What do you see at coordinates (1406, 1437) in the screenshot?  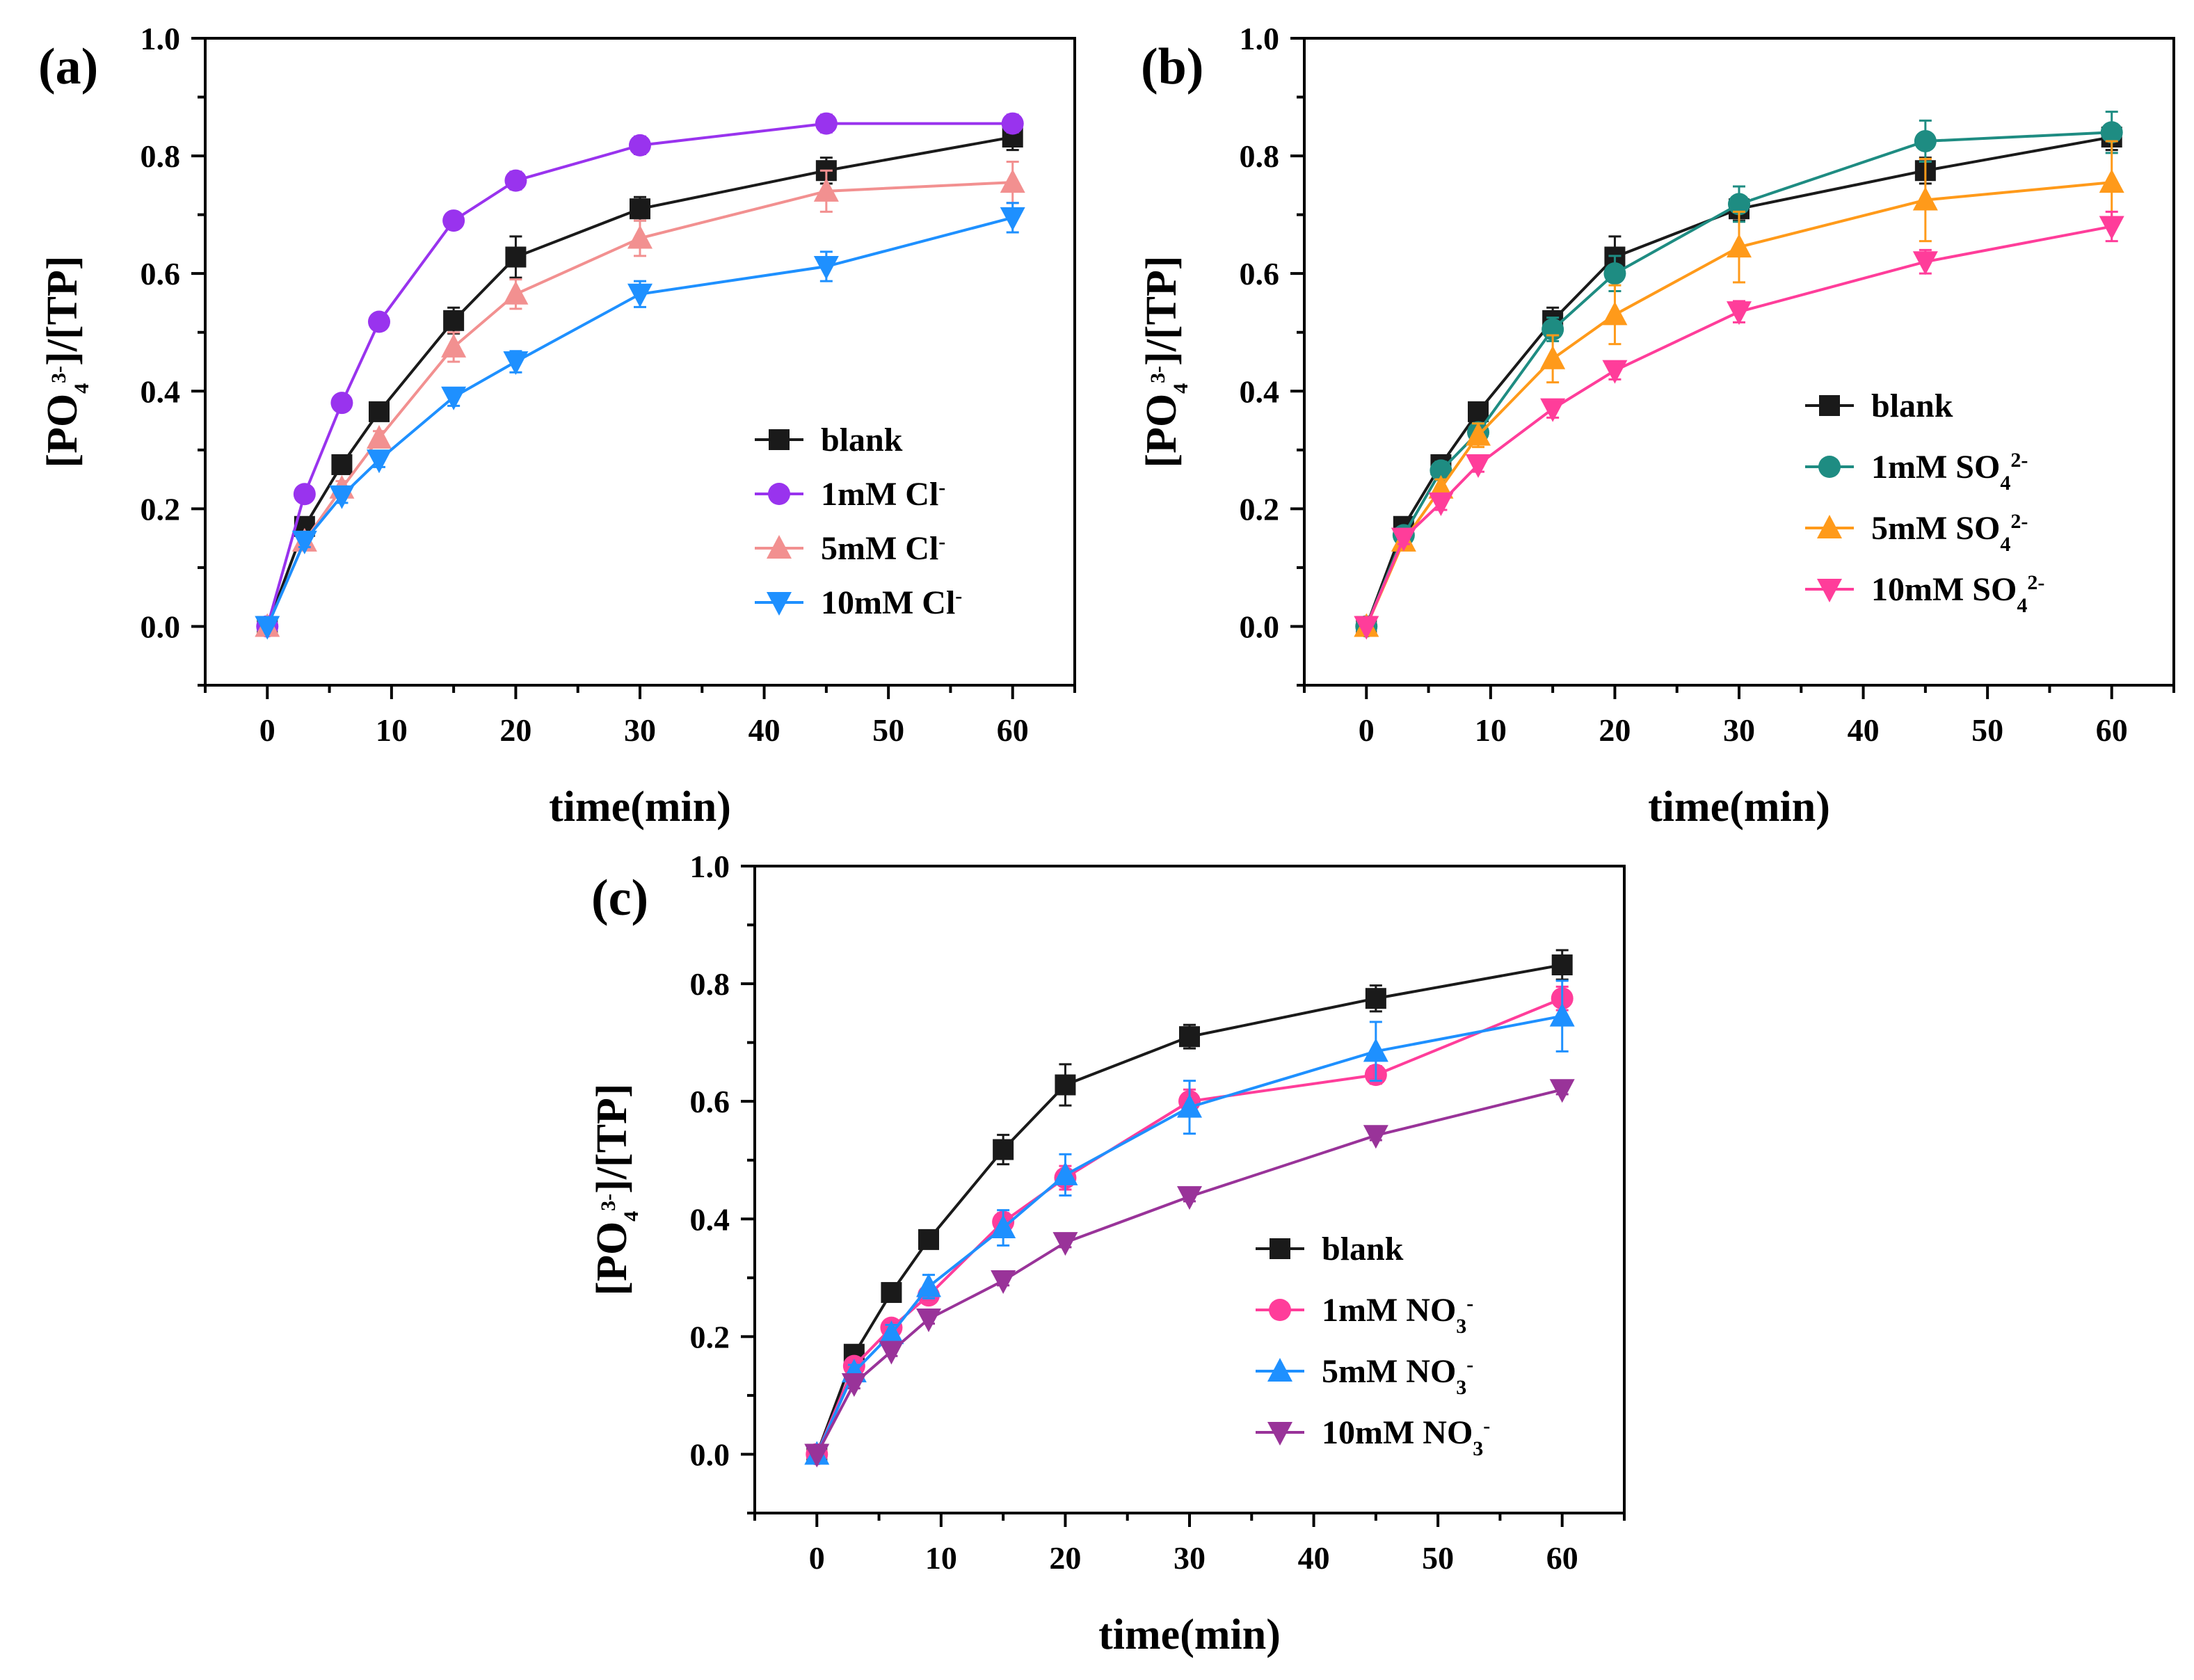 I see `legend-label: 10mM NO3-` at bounding box center [1406, 1437].